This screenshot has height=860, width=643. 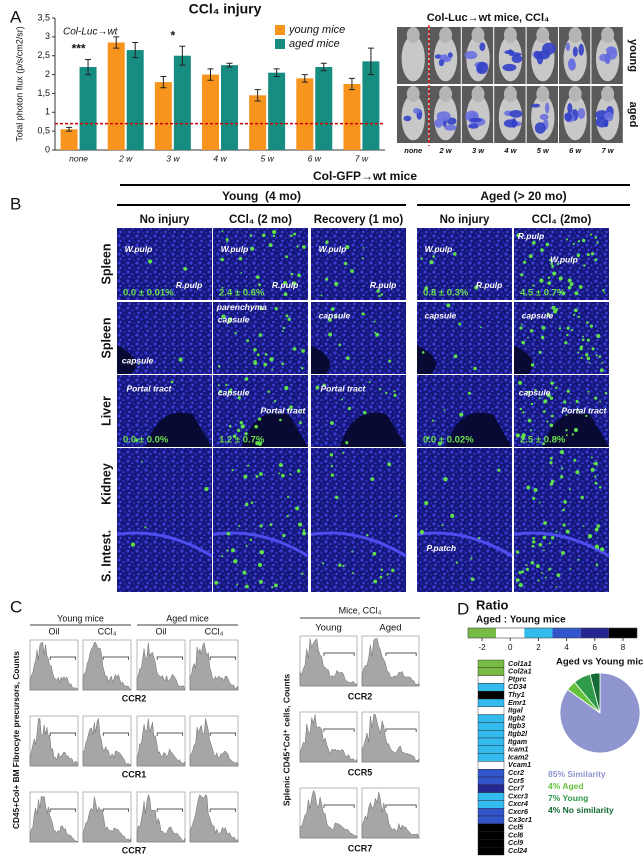 I want to click on group-label: Mice, CCl₄, so click(x=360, y=610).